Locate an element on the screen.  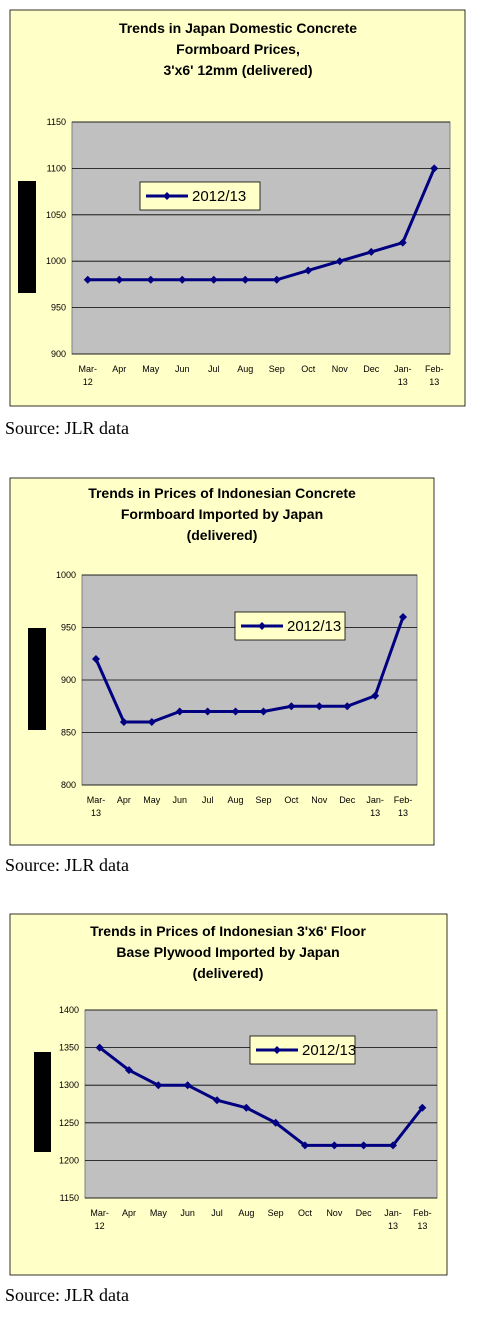
chart-title: Trends in Japan Domestic Concrete is located at coordinates (238, 28).